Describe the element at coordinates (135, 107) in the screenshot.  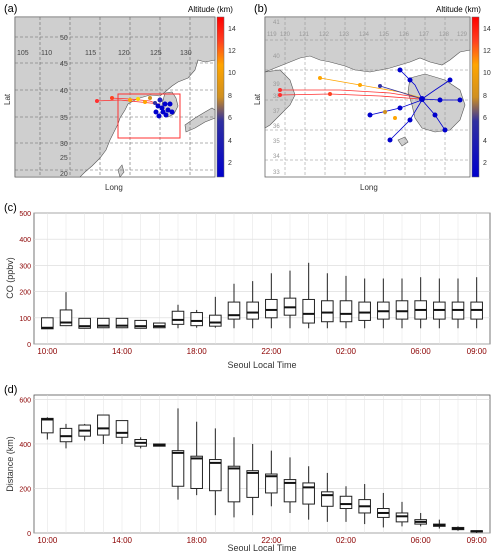
I see `map-a-points` at that location.